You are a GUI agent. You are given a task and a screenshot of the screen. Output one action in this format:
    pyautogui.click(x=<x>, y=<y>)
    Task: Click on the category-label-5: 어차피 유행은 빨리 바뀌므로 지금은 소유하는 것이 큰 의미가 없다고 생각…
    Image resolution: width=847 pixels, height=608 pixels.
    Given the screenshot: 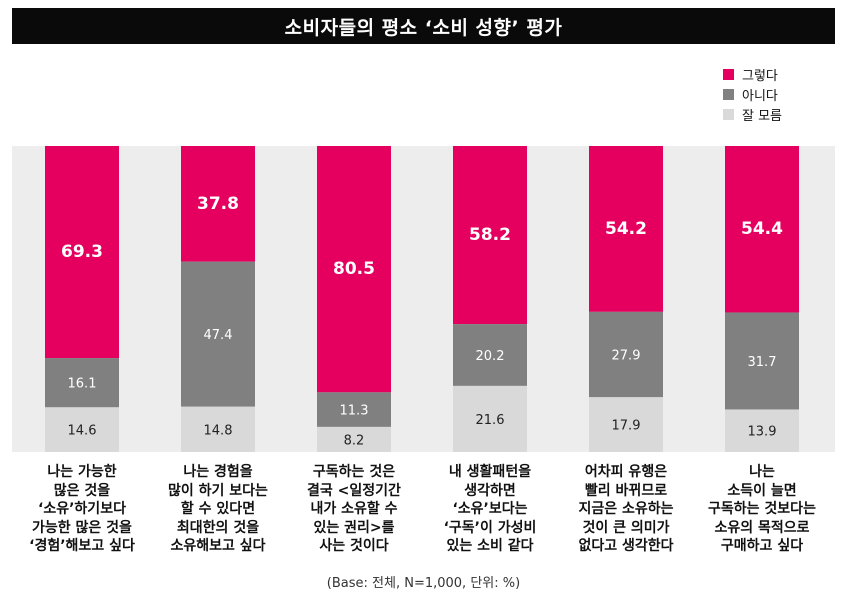 What is the action you would take?
    pyautogui.click(x=626, y=509)
    